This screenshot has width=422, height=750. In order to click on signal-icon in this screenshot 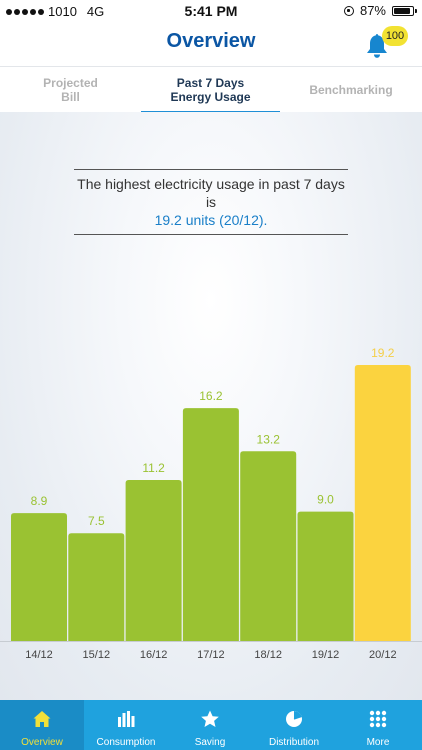, I will do `click(25, 11)`.